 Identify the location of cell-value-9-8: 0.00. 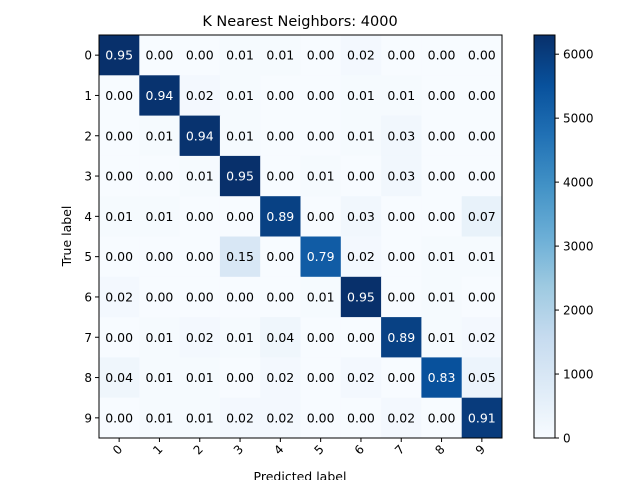
(442, 417).